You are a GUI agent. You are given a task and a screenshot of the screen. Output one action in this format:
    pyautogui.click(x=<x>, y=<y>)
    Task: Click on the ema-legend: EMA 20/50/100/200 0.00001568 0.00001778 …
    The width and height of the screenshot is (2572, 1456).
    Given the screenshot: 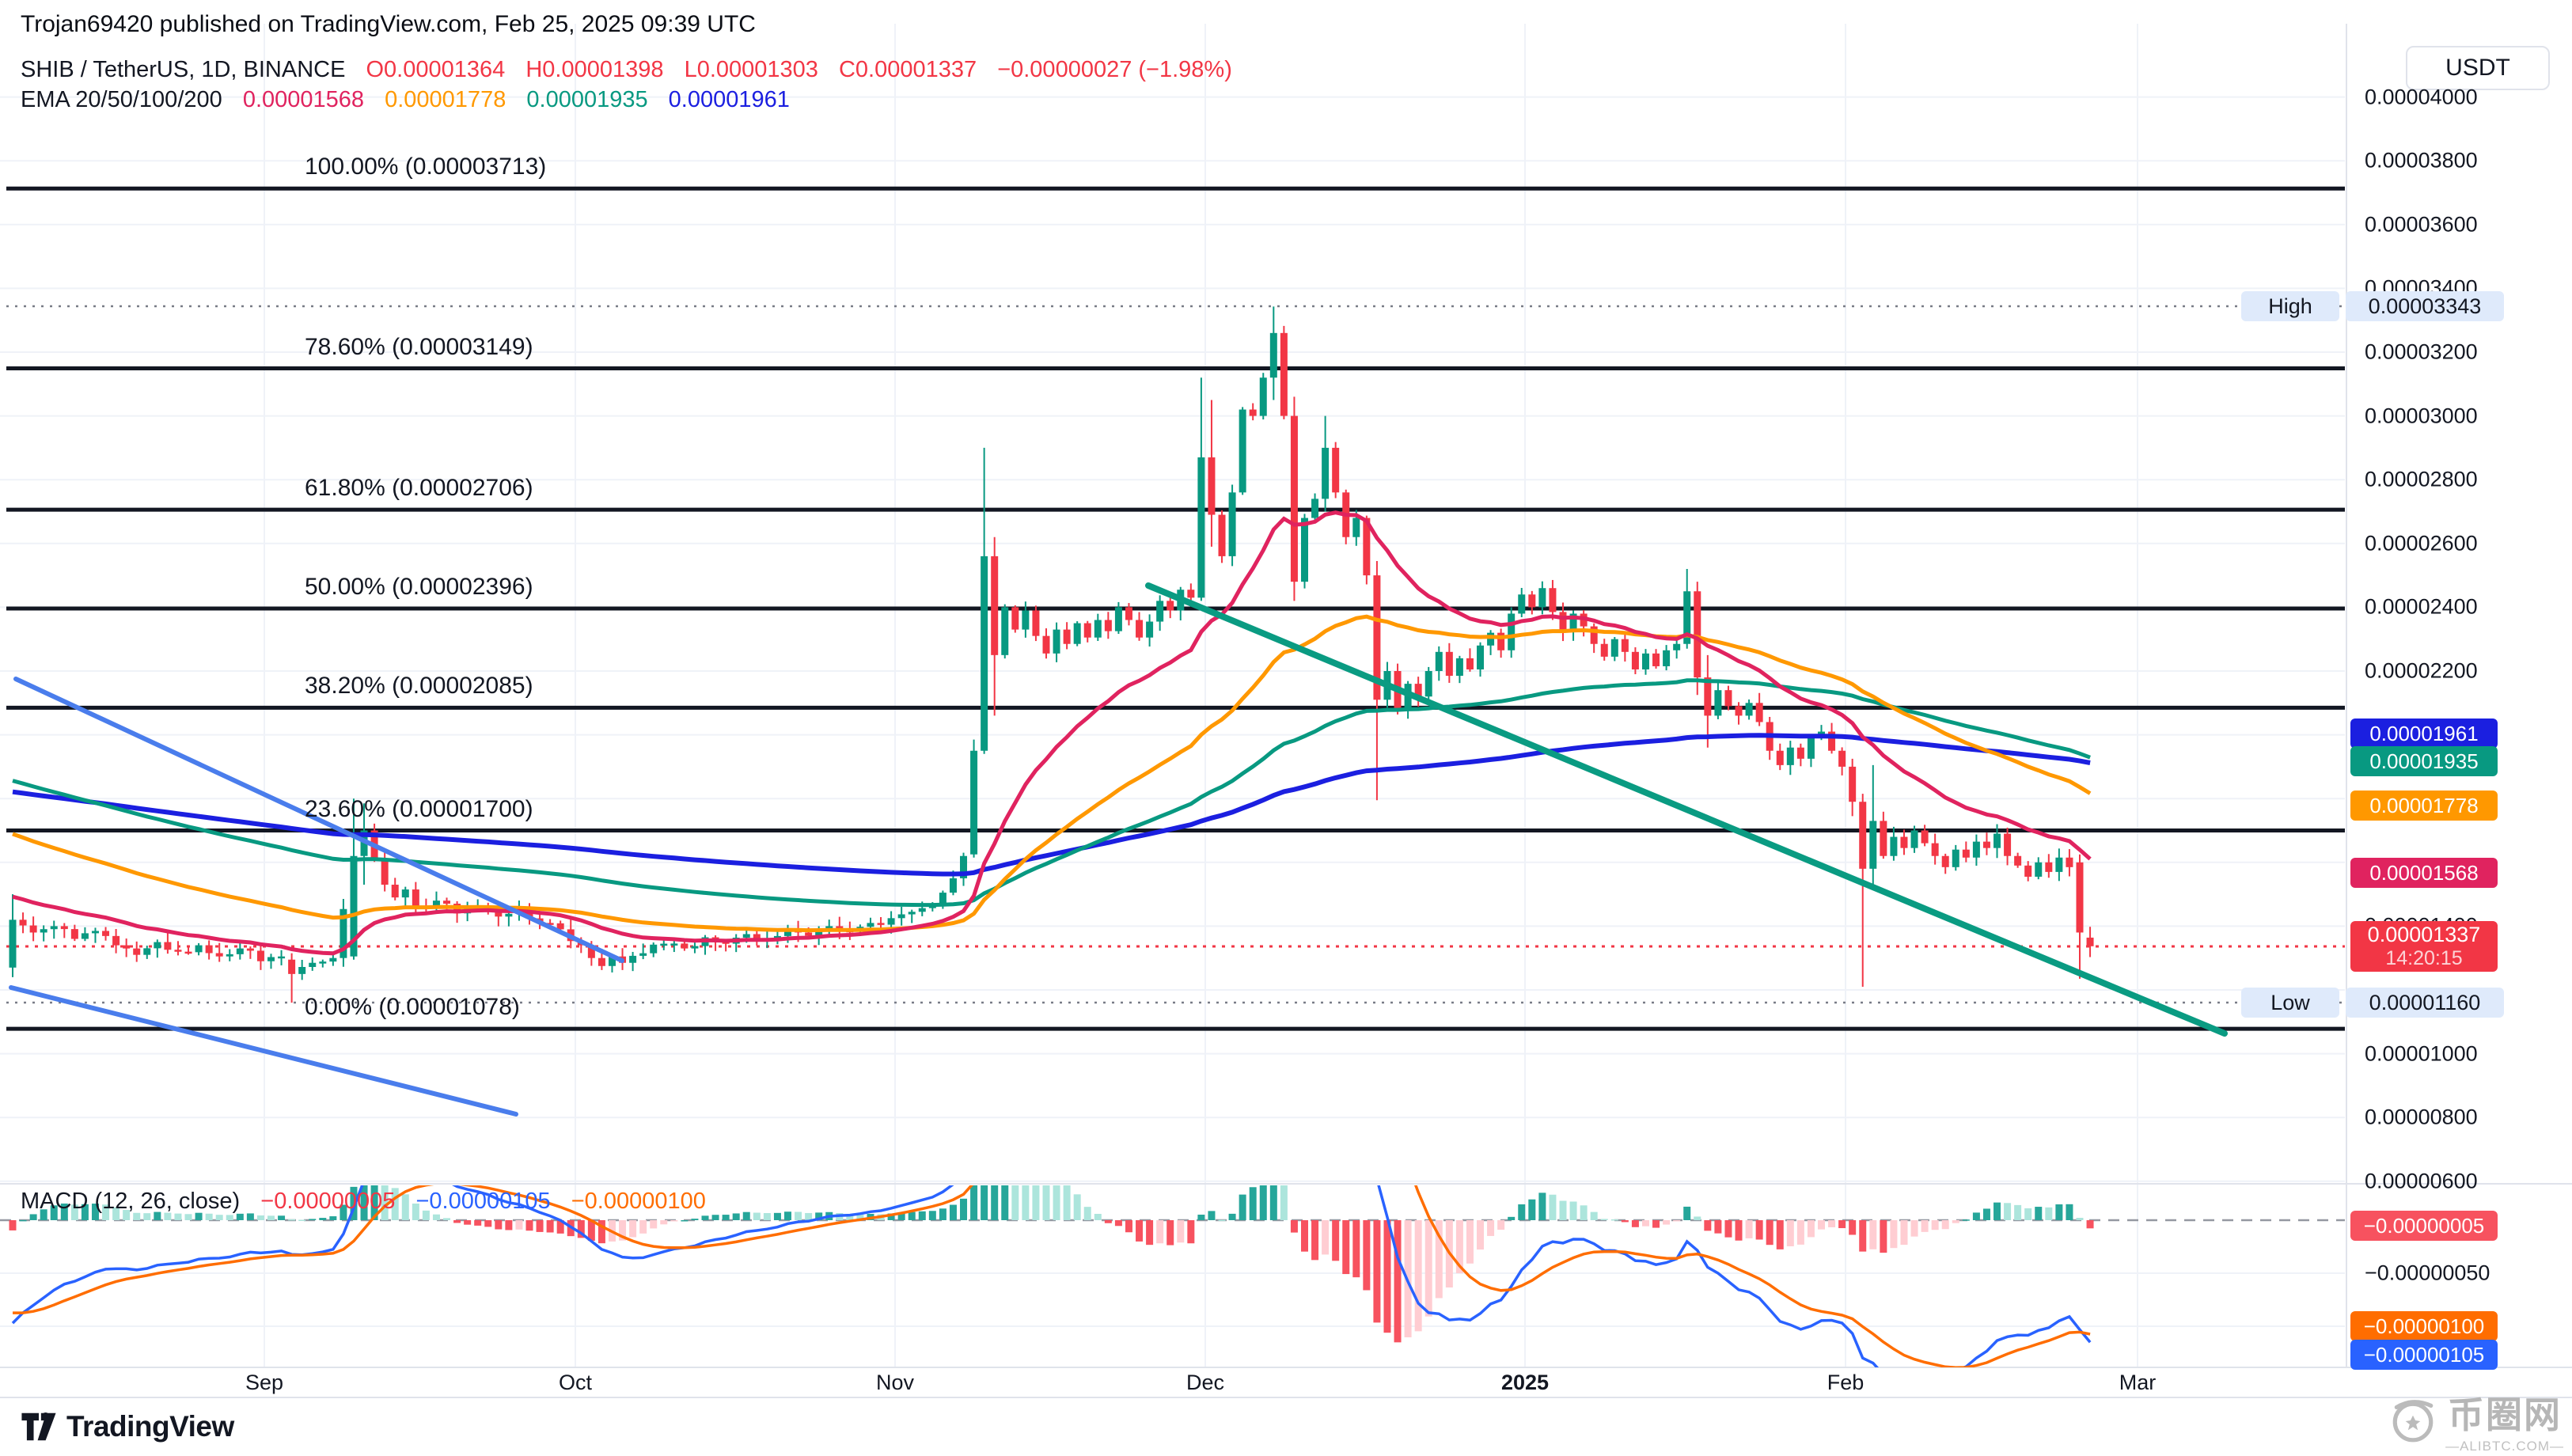 What is the action you would take?
    pyautogui.click(x=405, y=100)
    